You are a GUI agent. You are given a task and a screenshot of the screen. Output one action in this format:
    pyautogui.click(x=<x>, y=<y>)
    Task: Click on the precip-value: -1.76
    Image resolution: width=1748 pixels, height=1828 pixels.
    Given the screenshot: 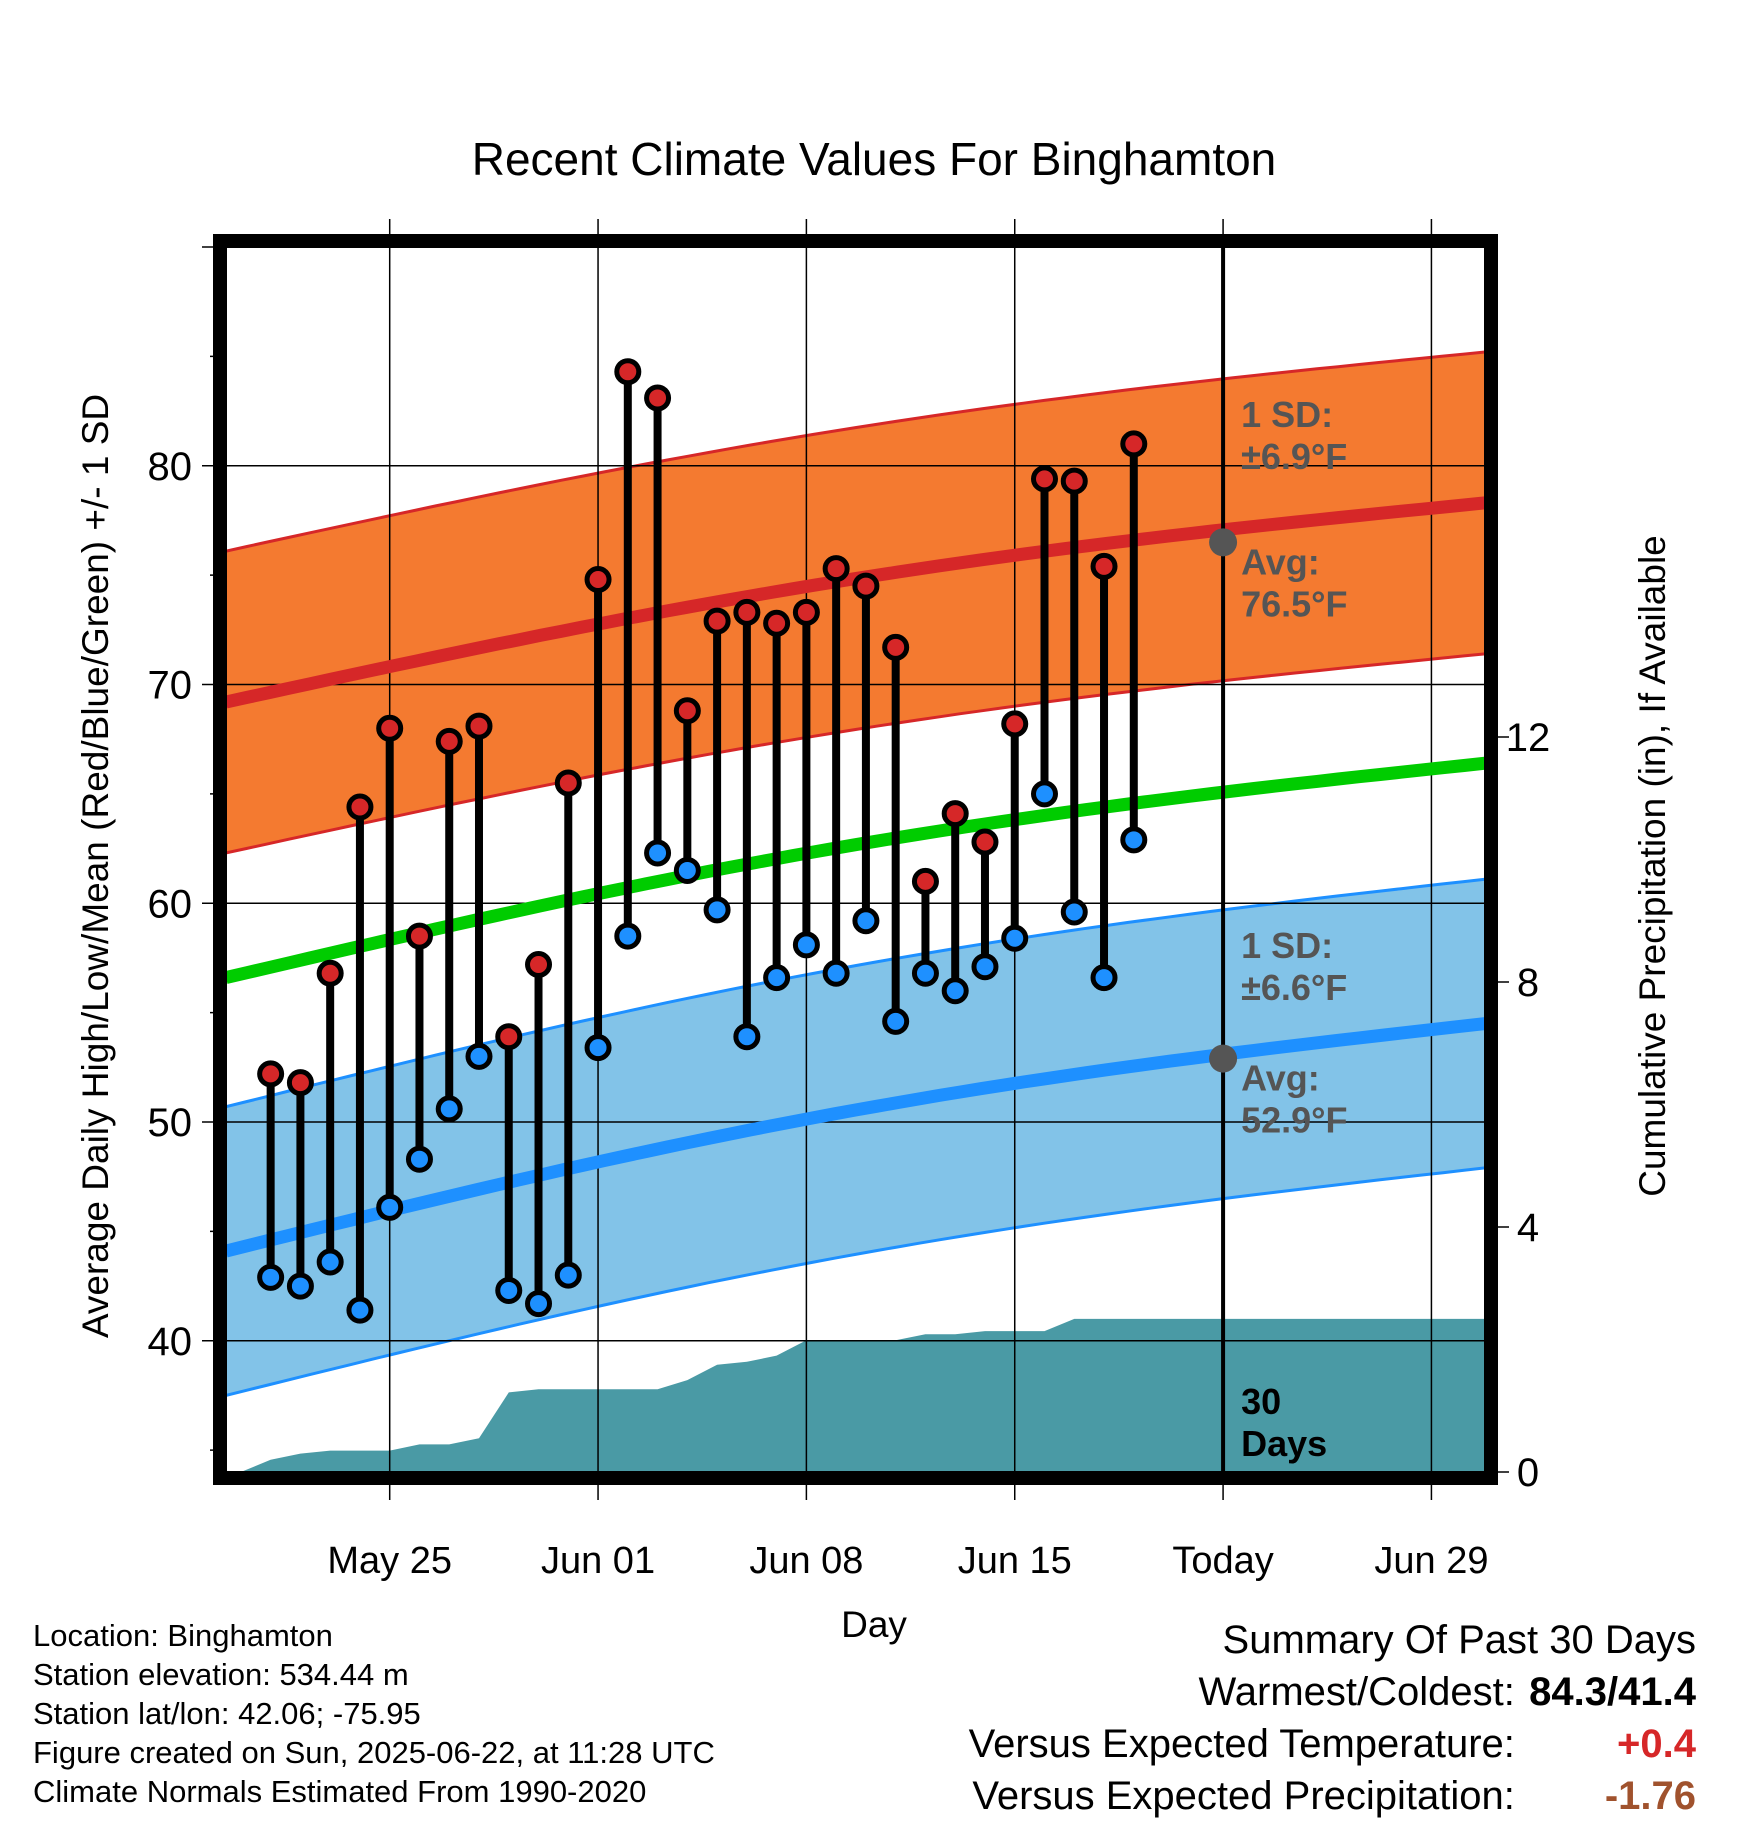 What is the action you would take?
    pyautogui.click(x=1650, y=1796)
    